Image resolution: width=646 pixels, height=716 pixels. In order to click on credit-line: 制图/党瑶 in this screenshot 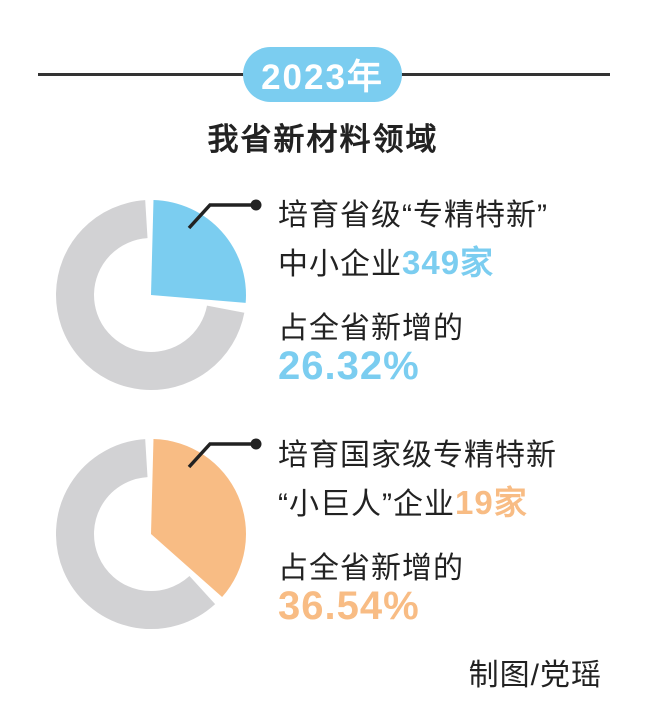, I will do `click(535, 675)`.